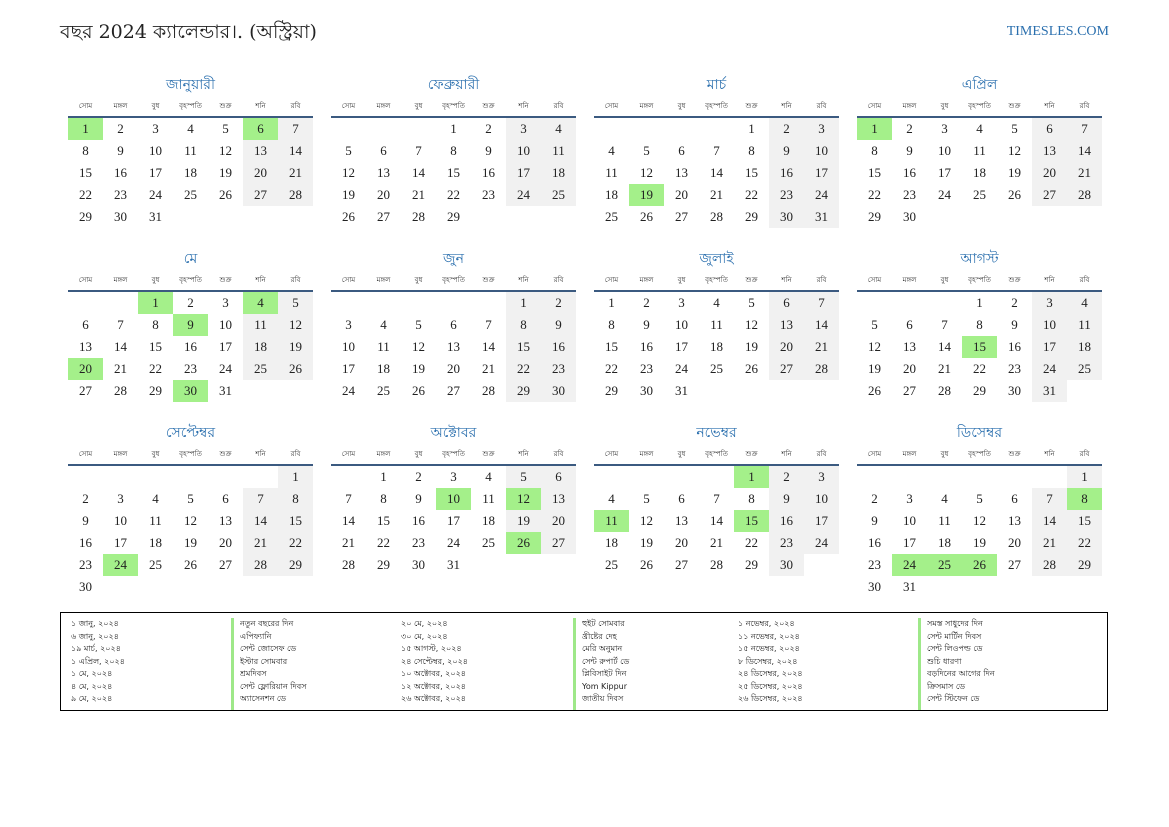 This screenshot has height=827, width=1169. Describe the element at coordinates (268, 648) in the screenshot. I see `holiday-name: সেন্ট জোসেফ ডে` at that location.